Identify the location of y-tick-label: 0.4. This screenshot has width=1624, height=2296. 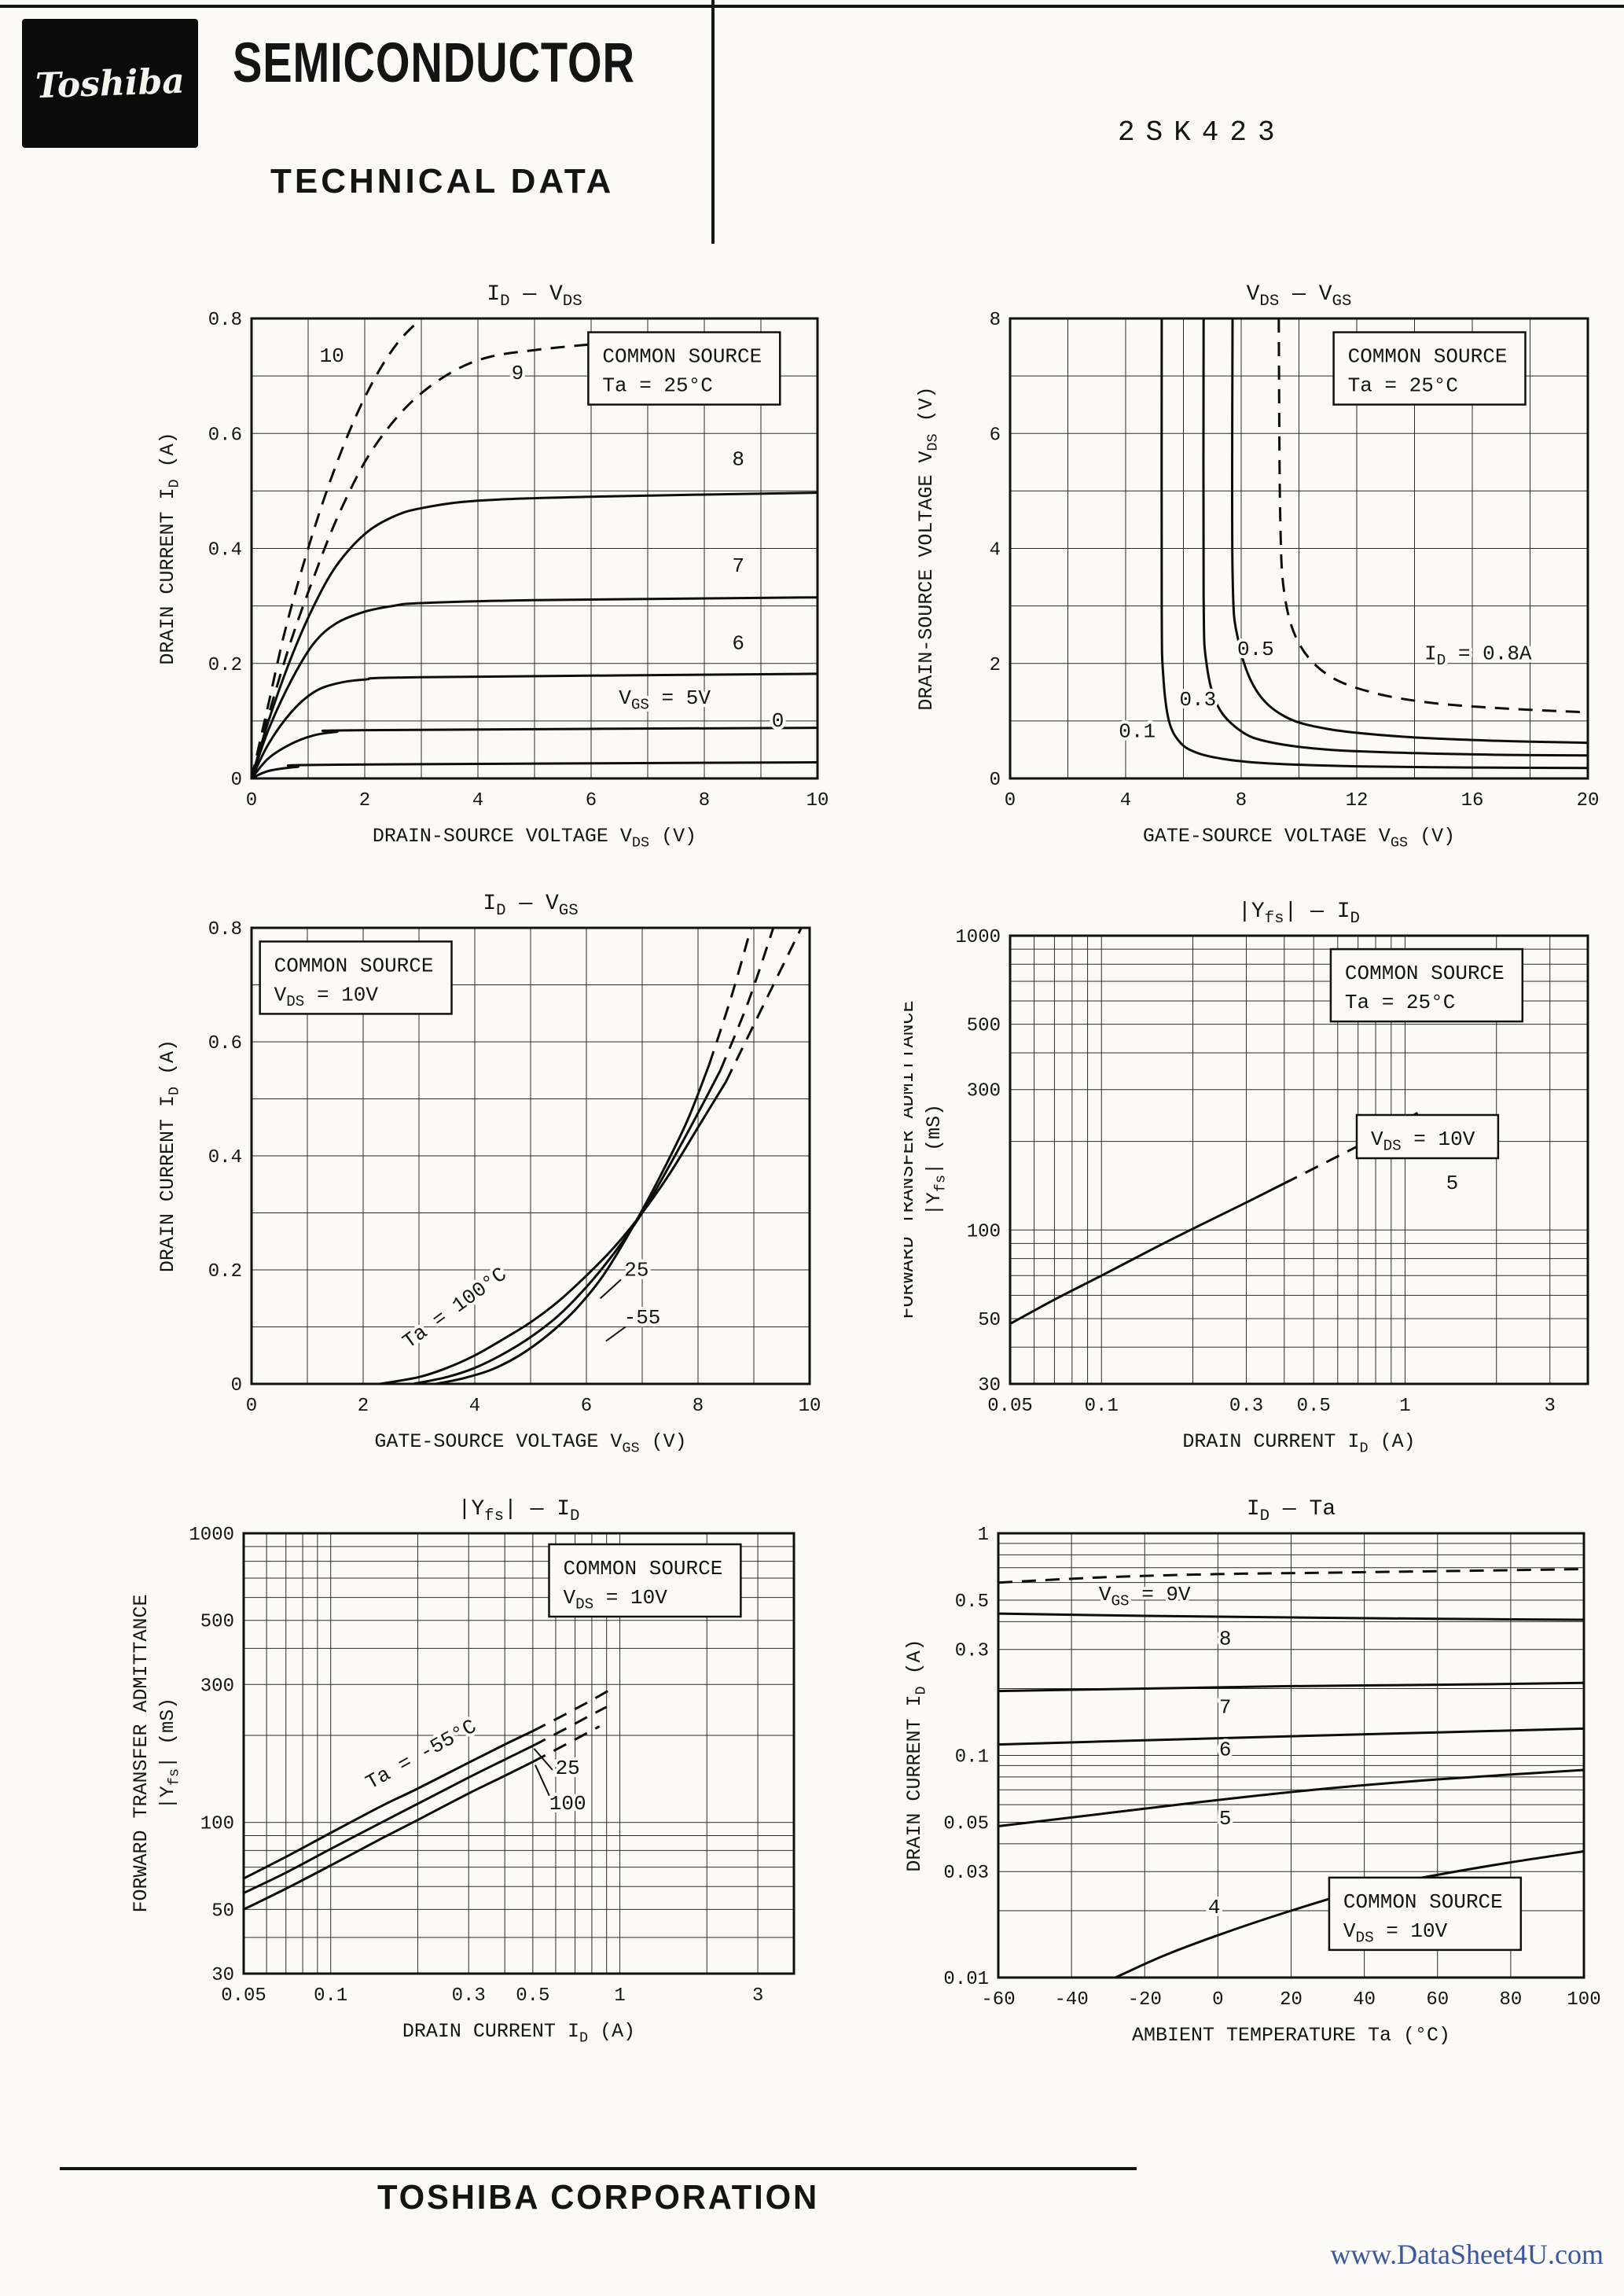
(225, 1157).